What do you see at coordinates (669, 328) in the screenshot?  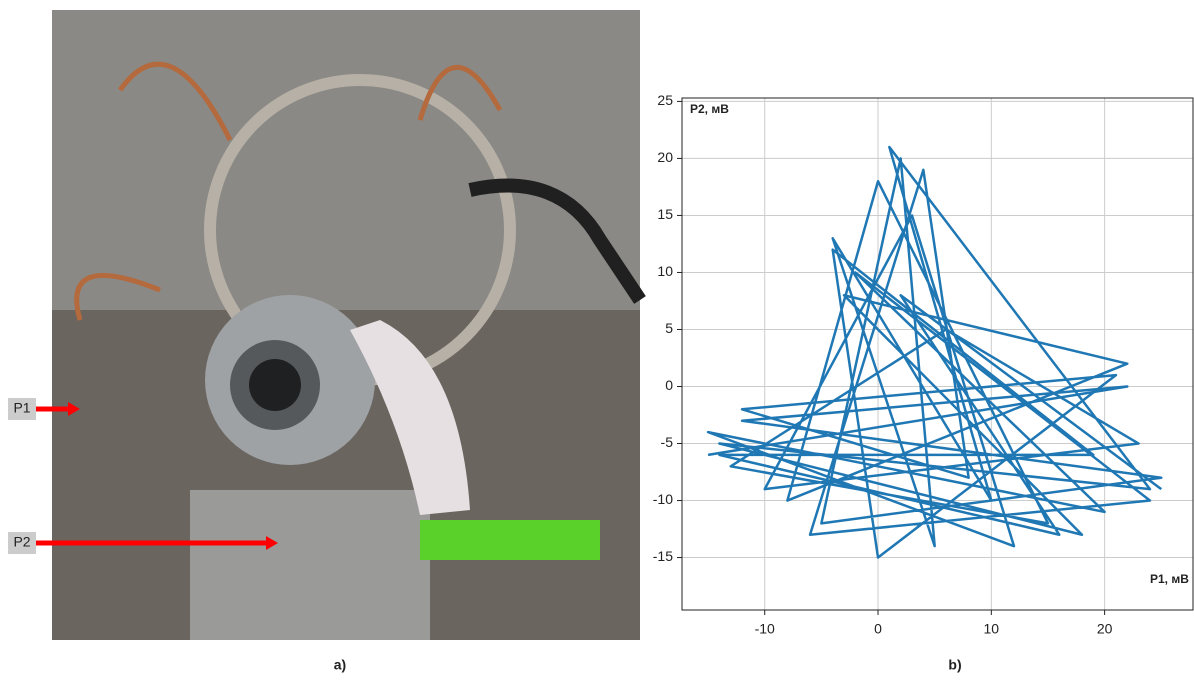 I see `y-tick-label: 5` at bounding box center [669, 328].